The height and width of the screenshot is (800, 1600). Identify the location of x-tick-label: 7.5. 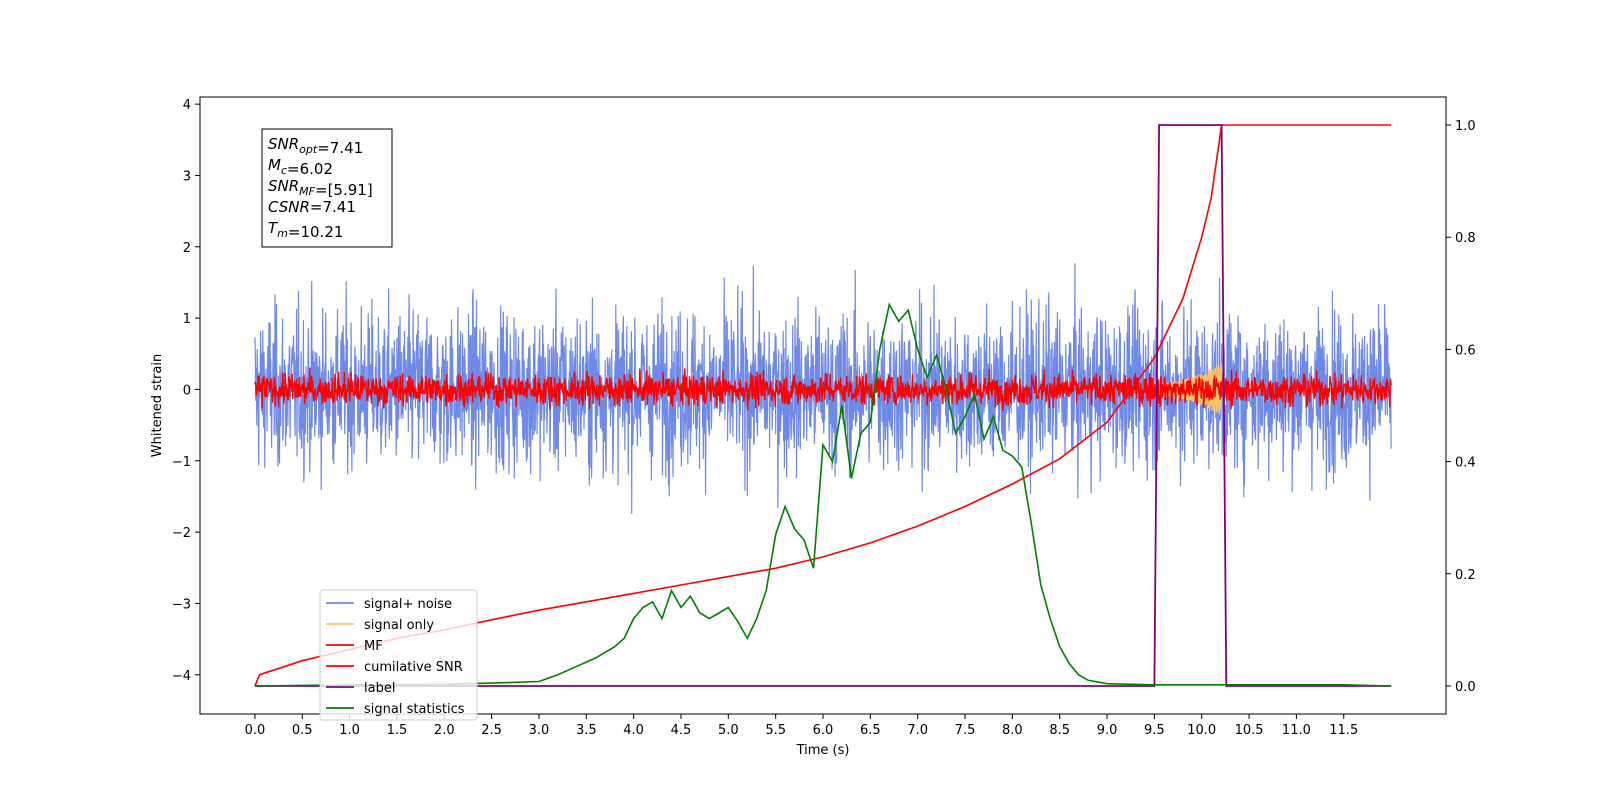
(965, 730).